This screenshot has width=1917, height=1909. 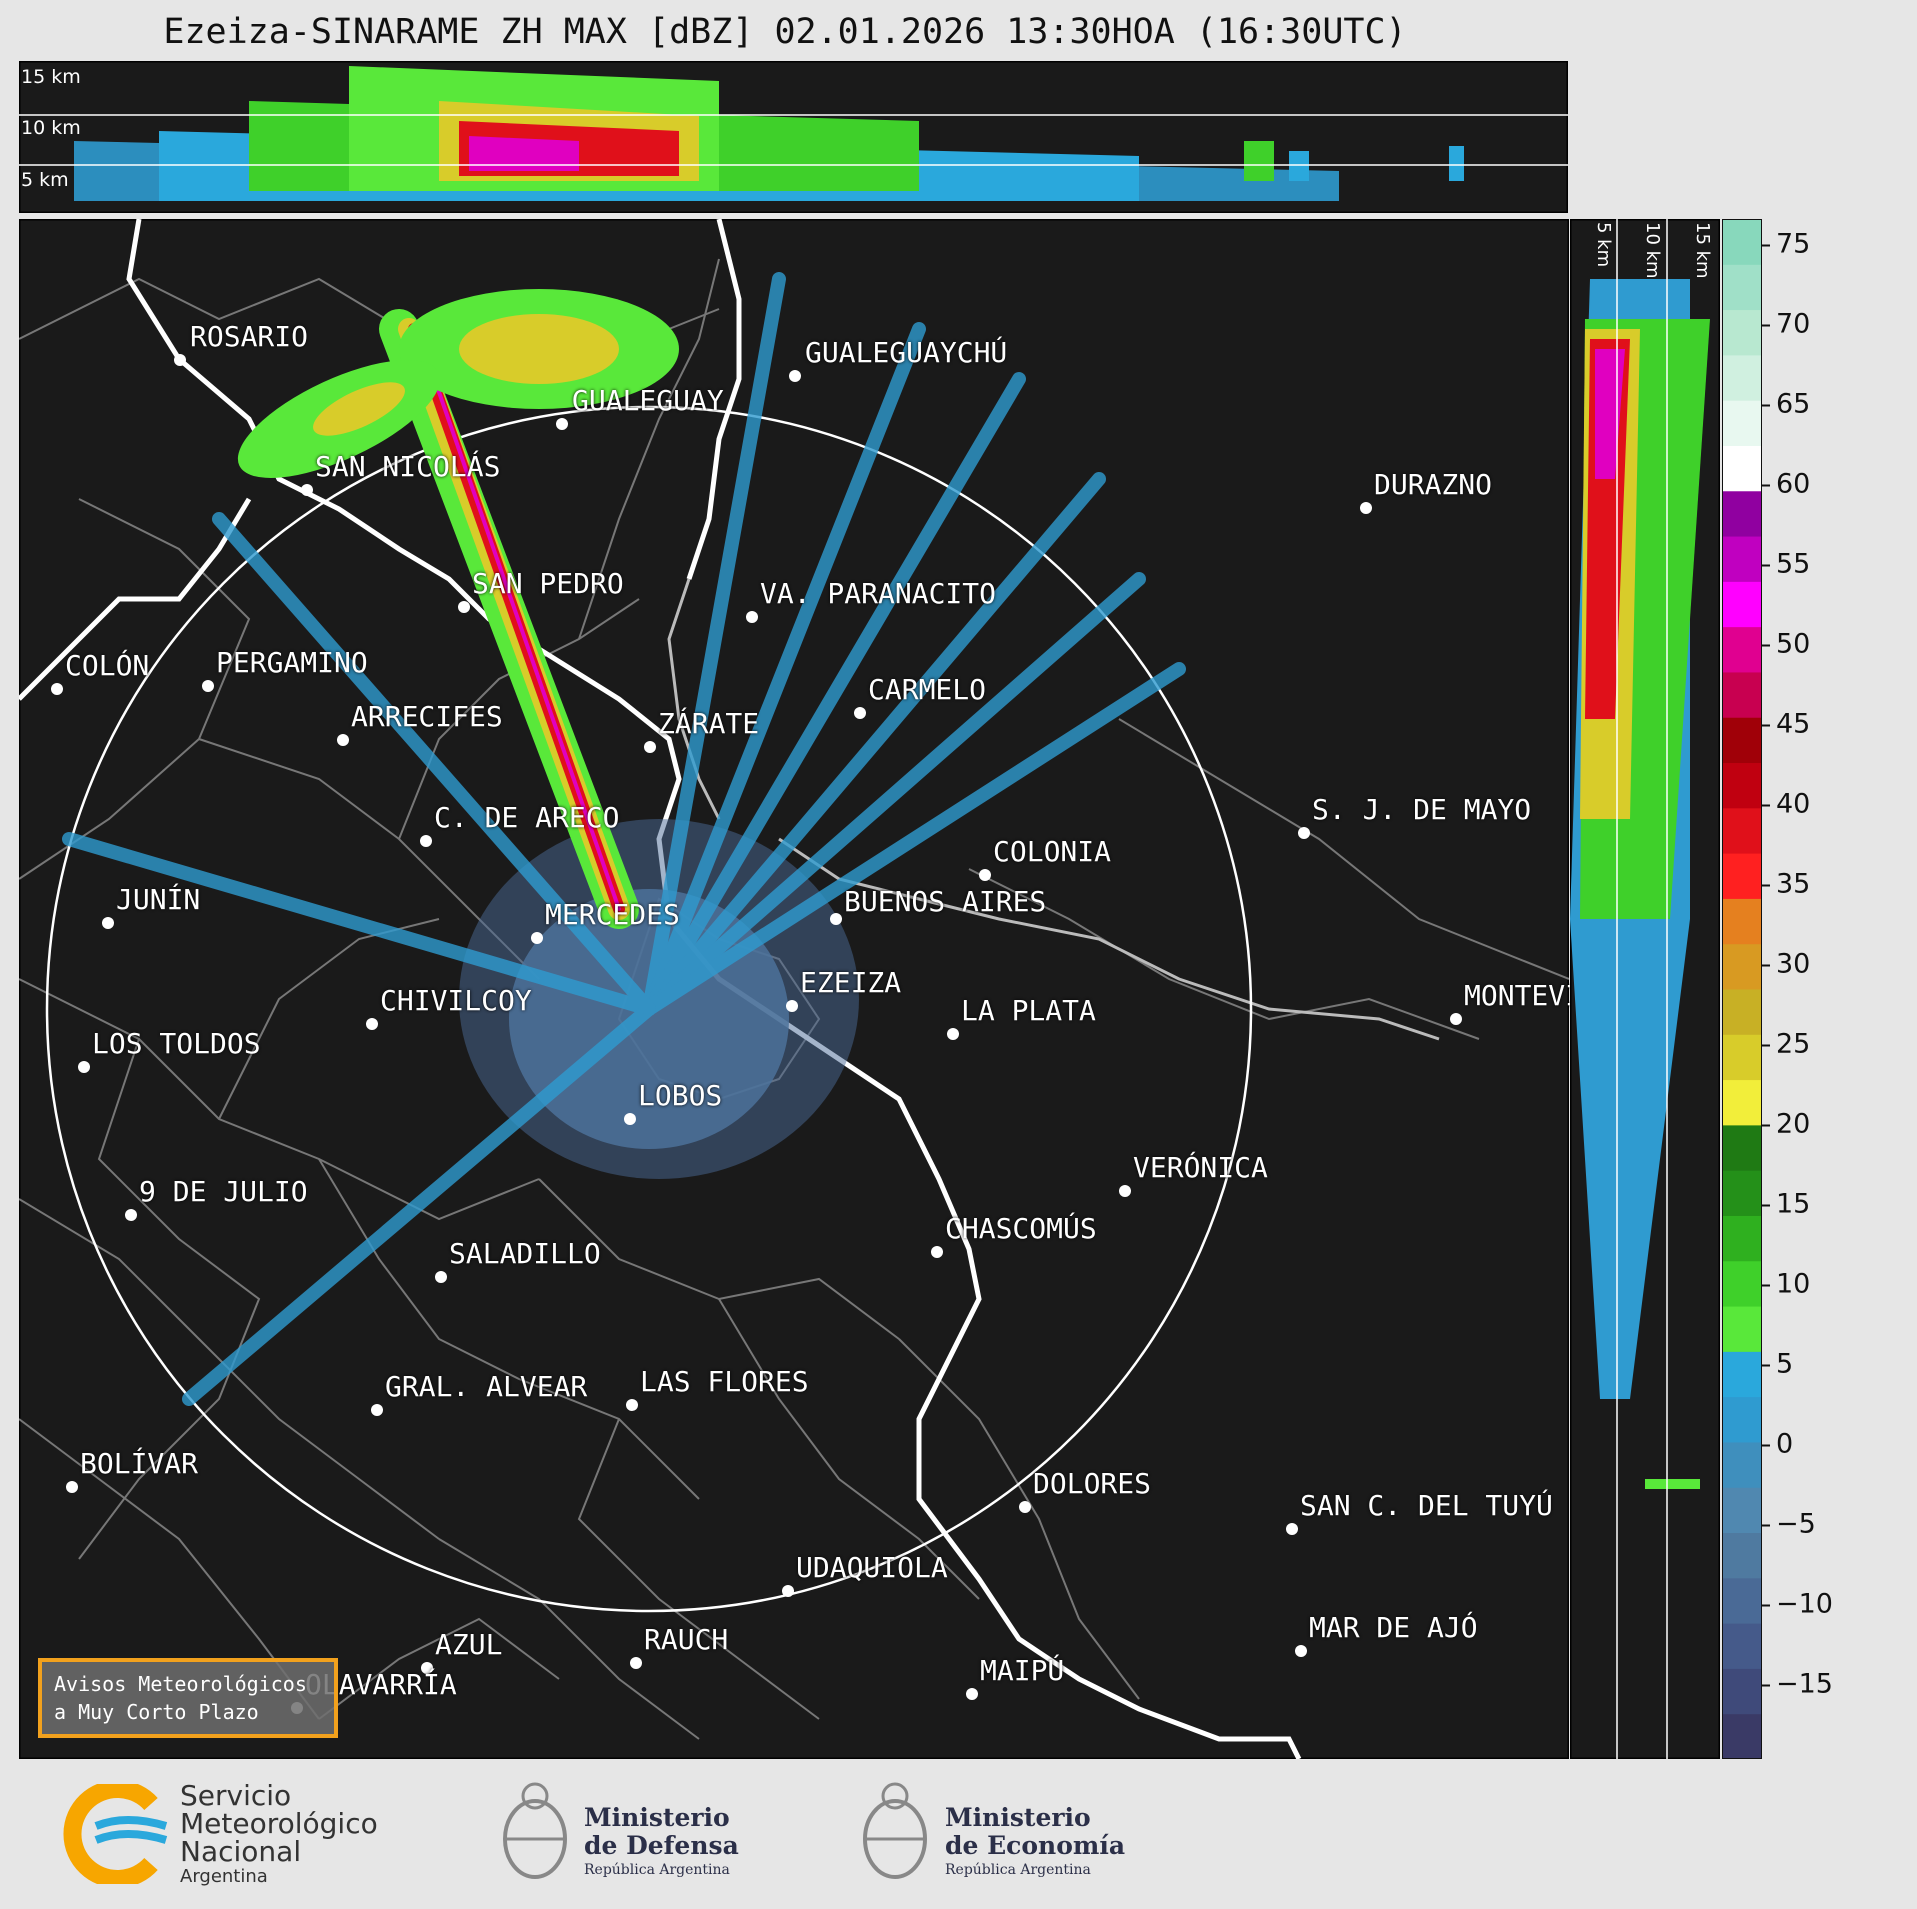 What do you see at coordinates (486, 1386) in the screenshot?
I see `city-label-gral-alvear: GRAL. ALVEAR` at bounding box center [486, 1386].